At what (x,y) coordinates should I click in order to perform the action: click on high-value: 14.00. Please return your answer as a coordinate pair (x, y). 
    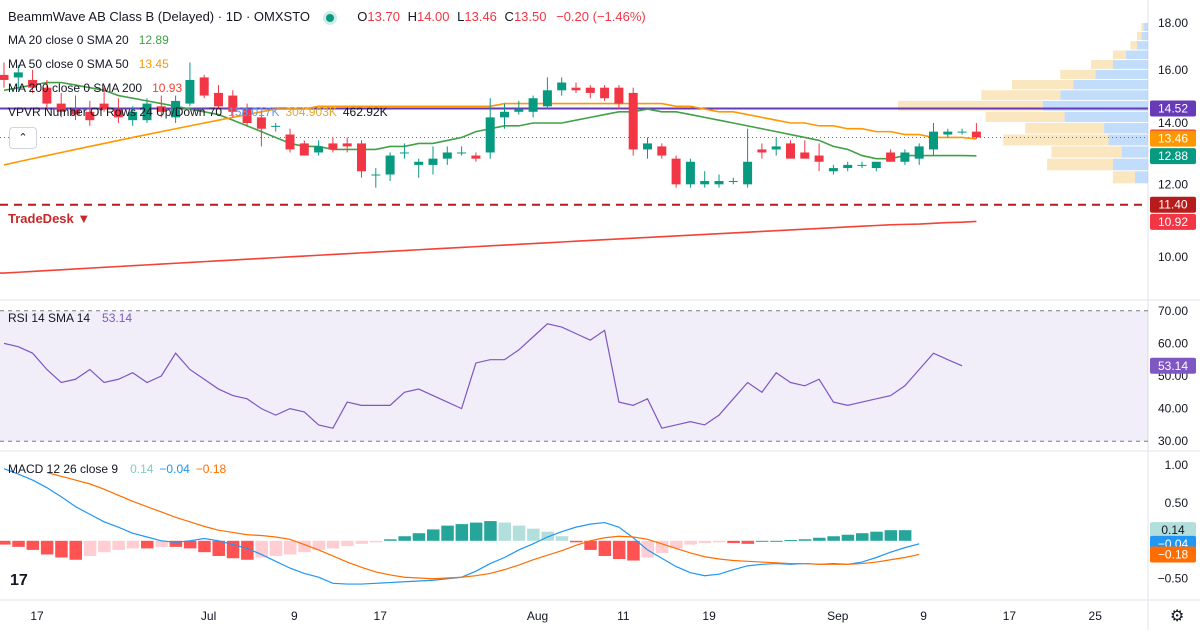
    Looking at the image, I should click on (433, 16).